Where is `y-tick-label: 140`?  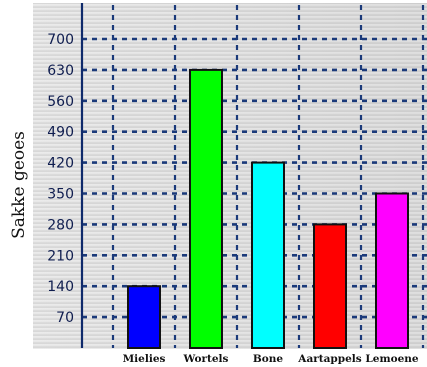
y-tick-label: 140 is located at coordinates (60, 287).